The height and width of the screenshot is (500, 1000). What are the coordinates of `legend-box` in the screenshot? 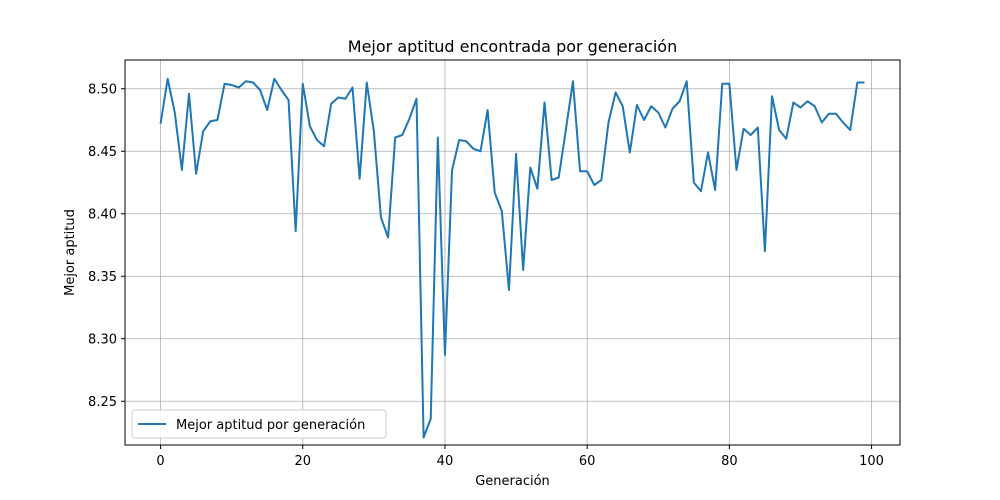 It's located at (259, 424).